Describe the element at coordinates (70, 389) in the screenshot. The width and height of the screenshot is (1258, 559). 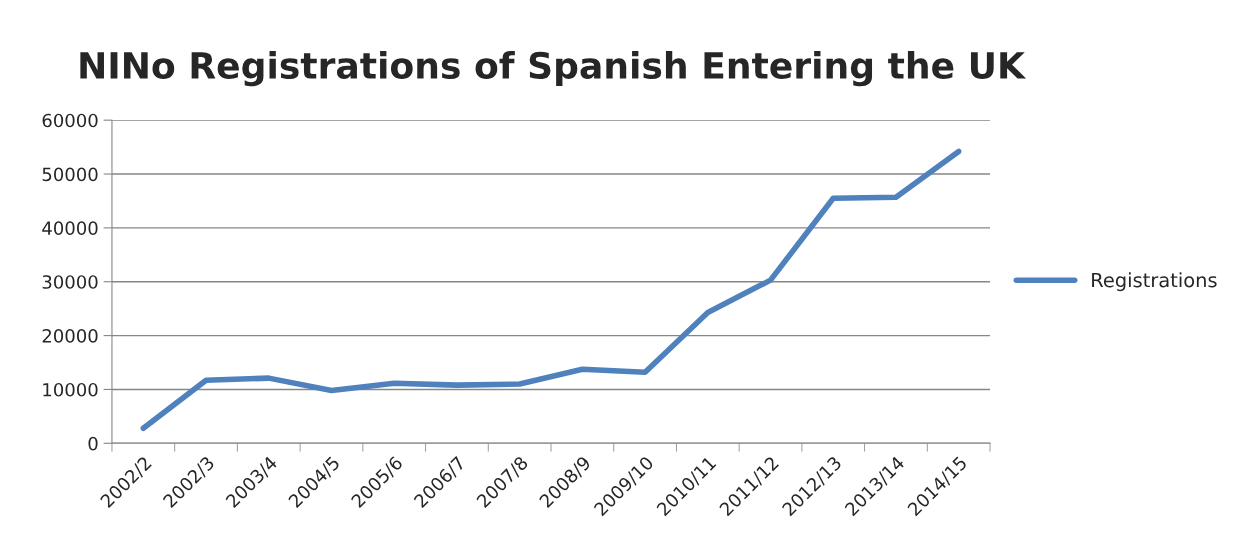
I see `y-tick-label: 10000` at that location.